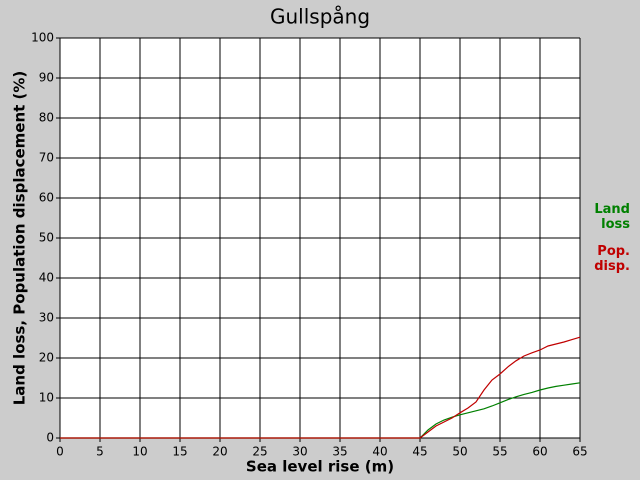  What do you see at coordinates (219, 452) in the screenshot?
I see `x-tick-label: 20` at bounding box center [219, 452].